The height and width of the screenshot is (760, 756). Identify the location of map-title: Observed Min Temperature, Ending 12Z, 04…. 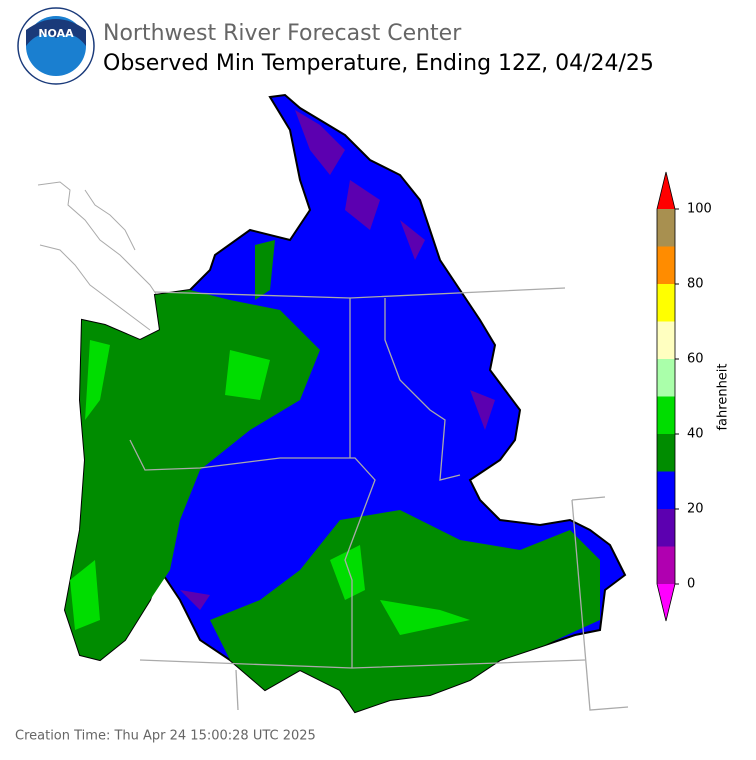
(378, 63).